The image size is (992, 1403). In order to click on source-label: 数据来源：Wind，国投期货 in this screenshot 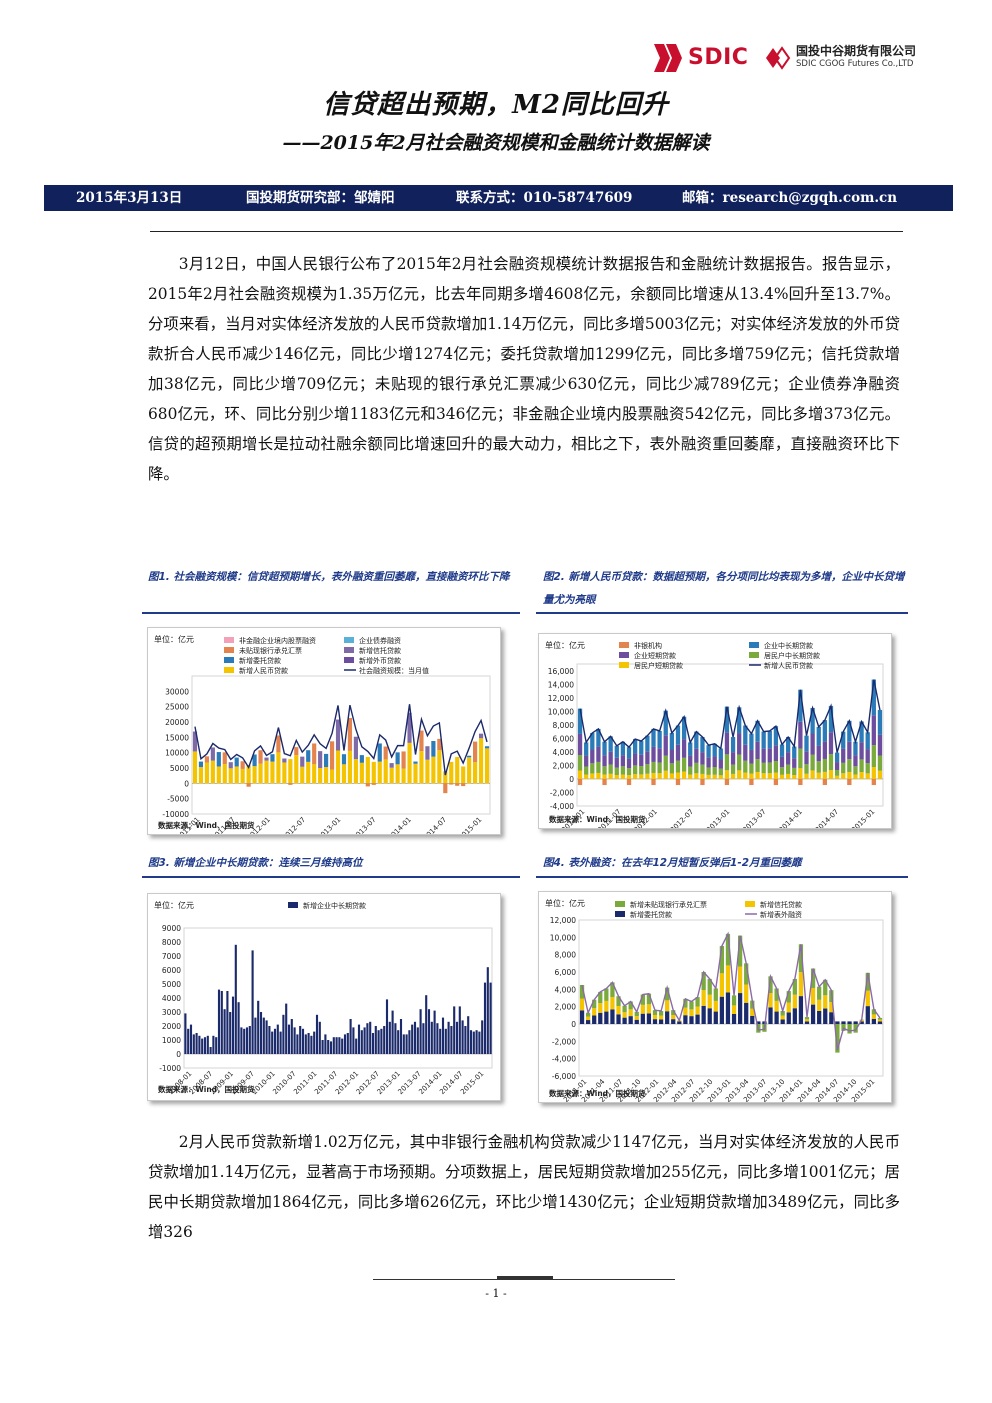, I will do `click(206, 1089)`.